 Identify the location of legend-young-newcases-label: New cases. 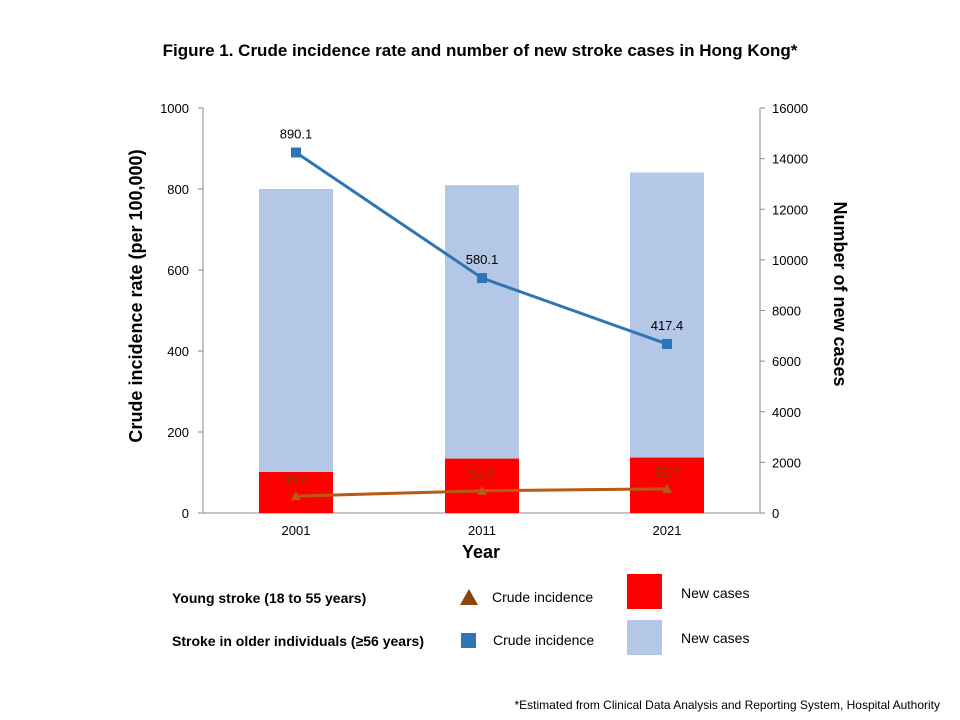
(715, 593).